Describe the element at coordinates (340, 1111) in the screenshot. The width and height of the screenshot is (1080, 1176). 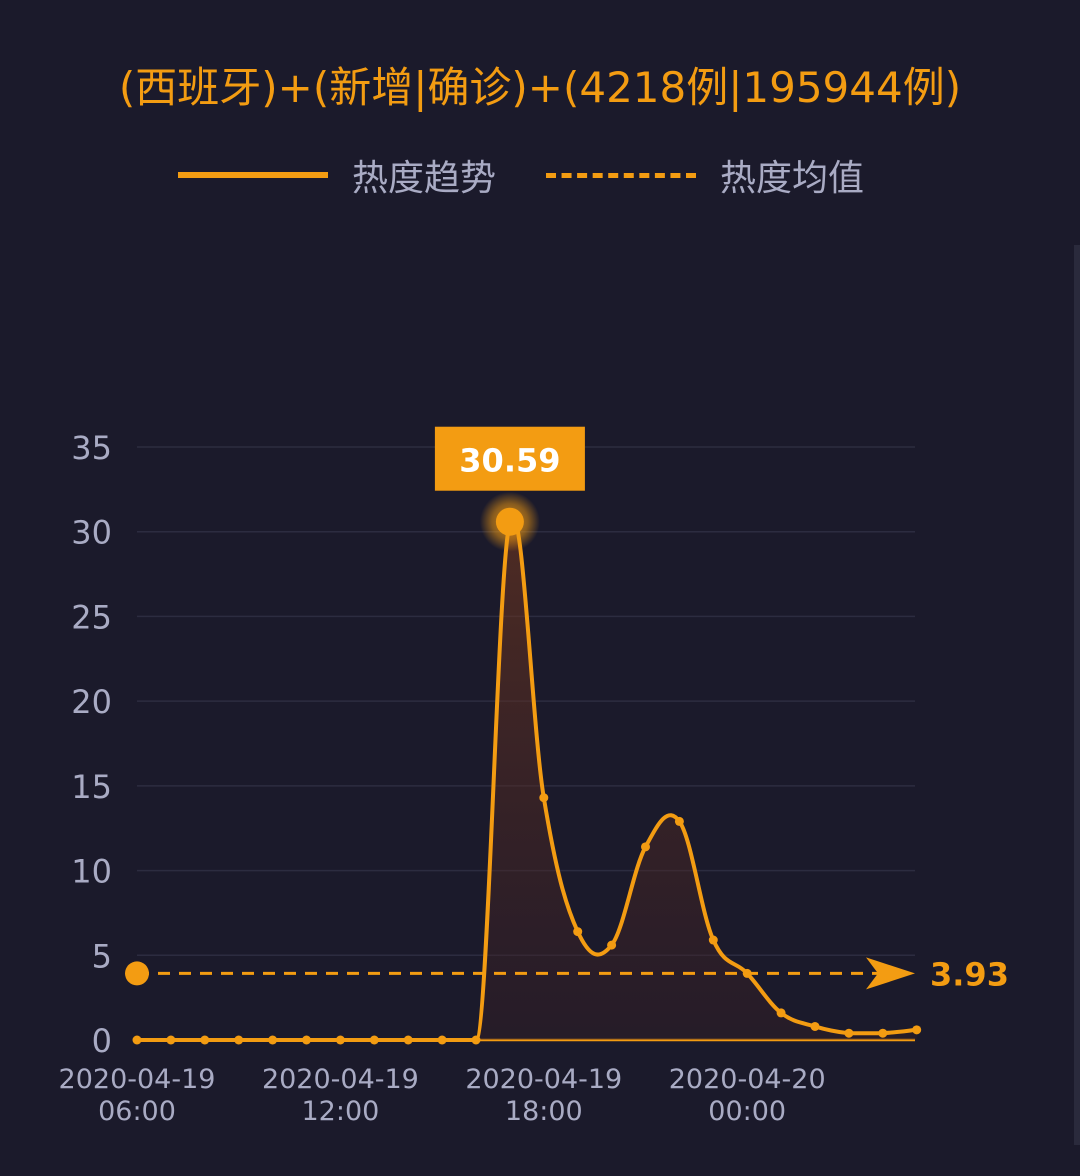
I see `x-tick-time: 12:00` at that location.